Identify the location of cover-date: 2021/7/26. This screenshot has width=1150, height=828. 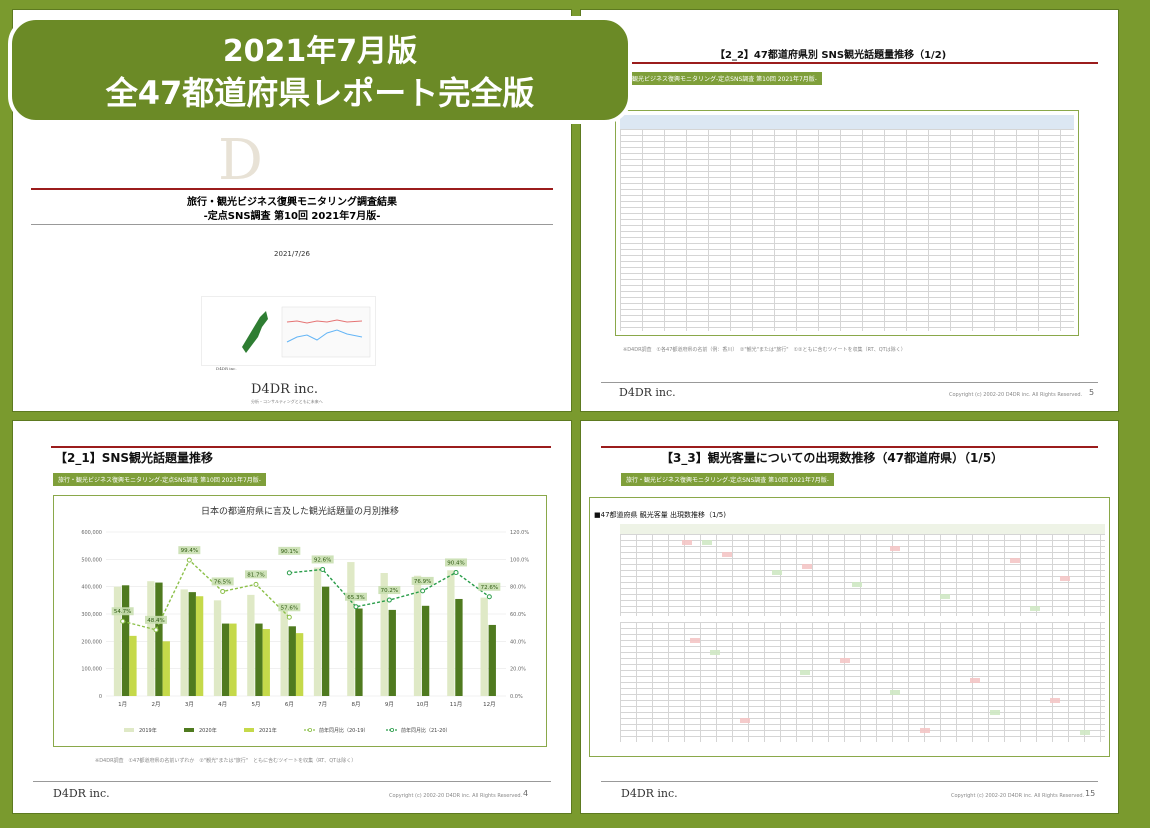
(292, 254).